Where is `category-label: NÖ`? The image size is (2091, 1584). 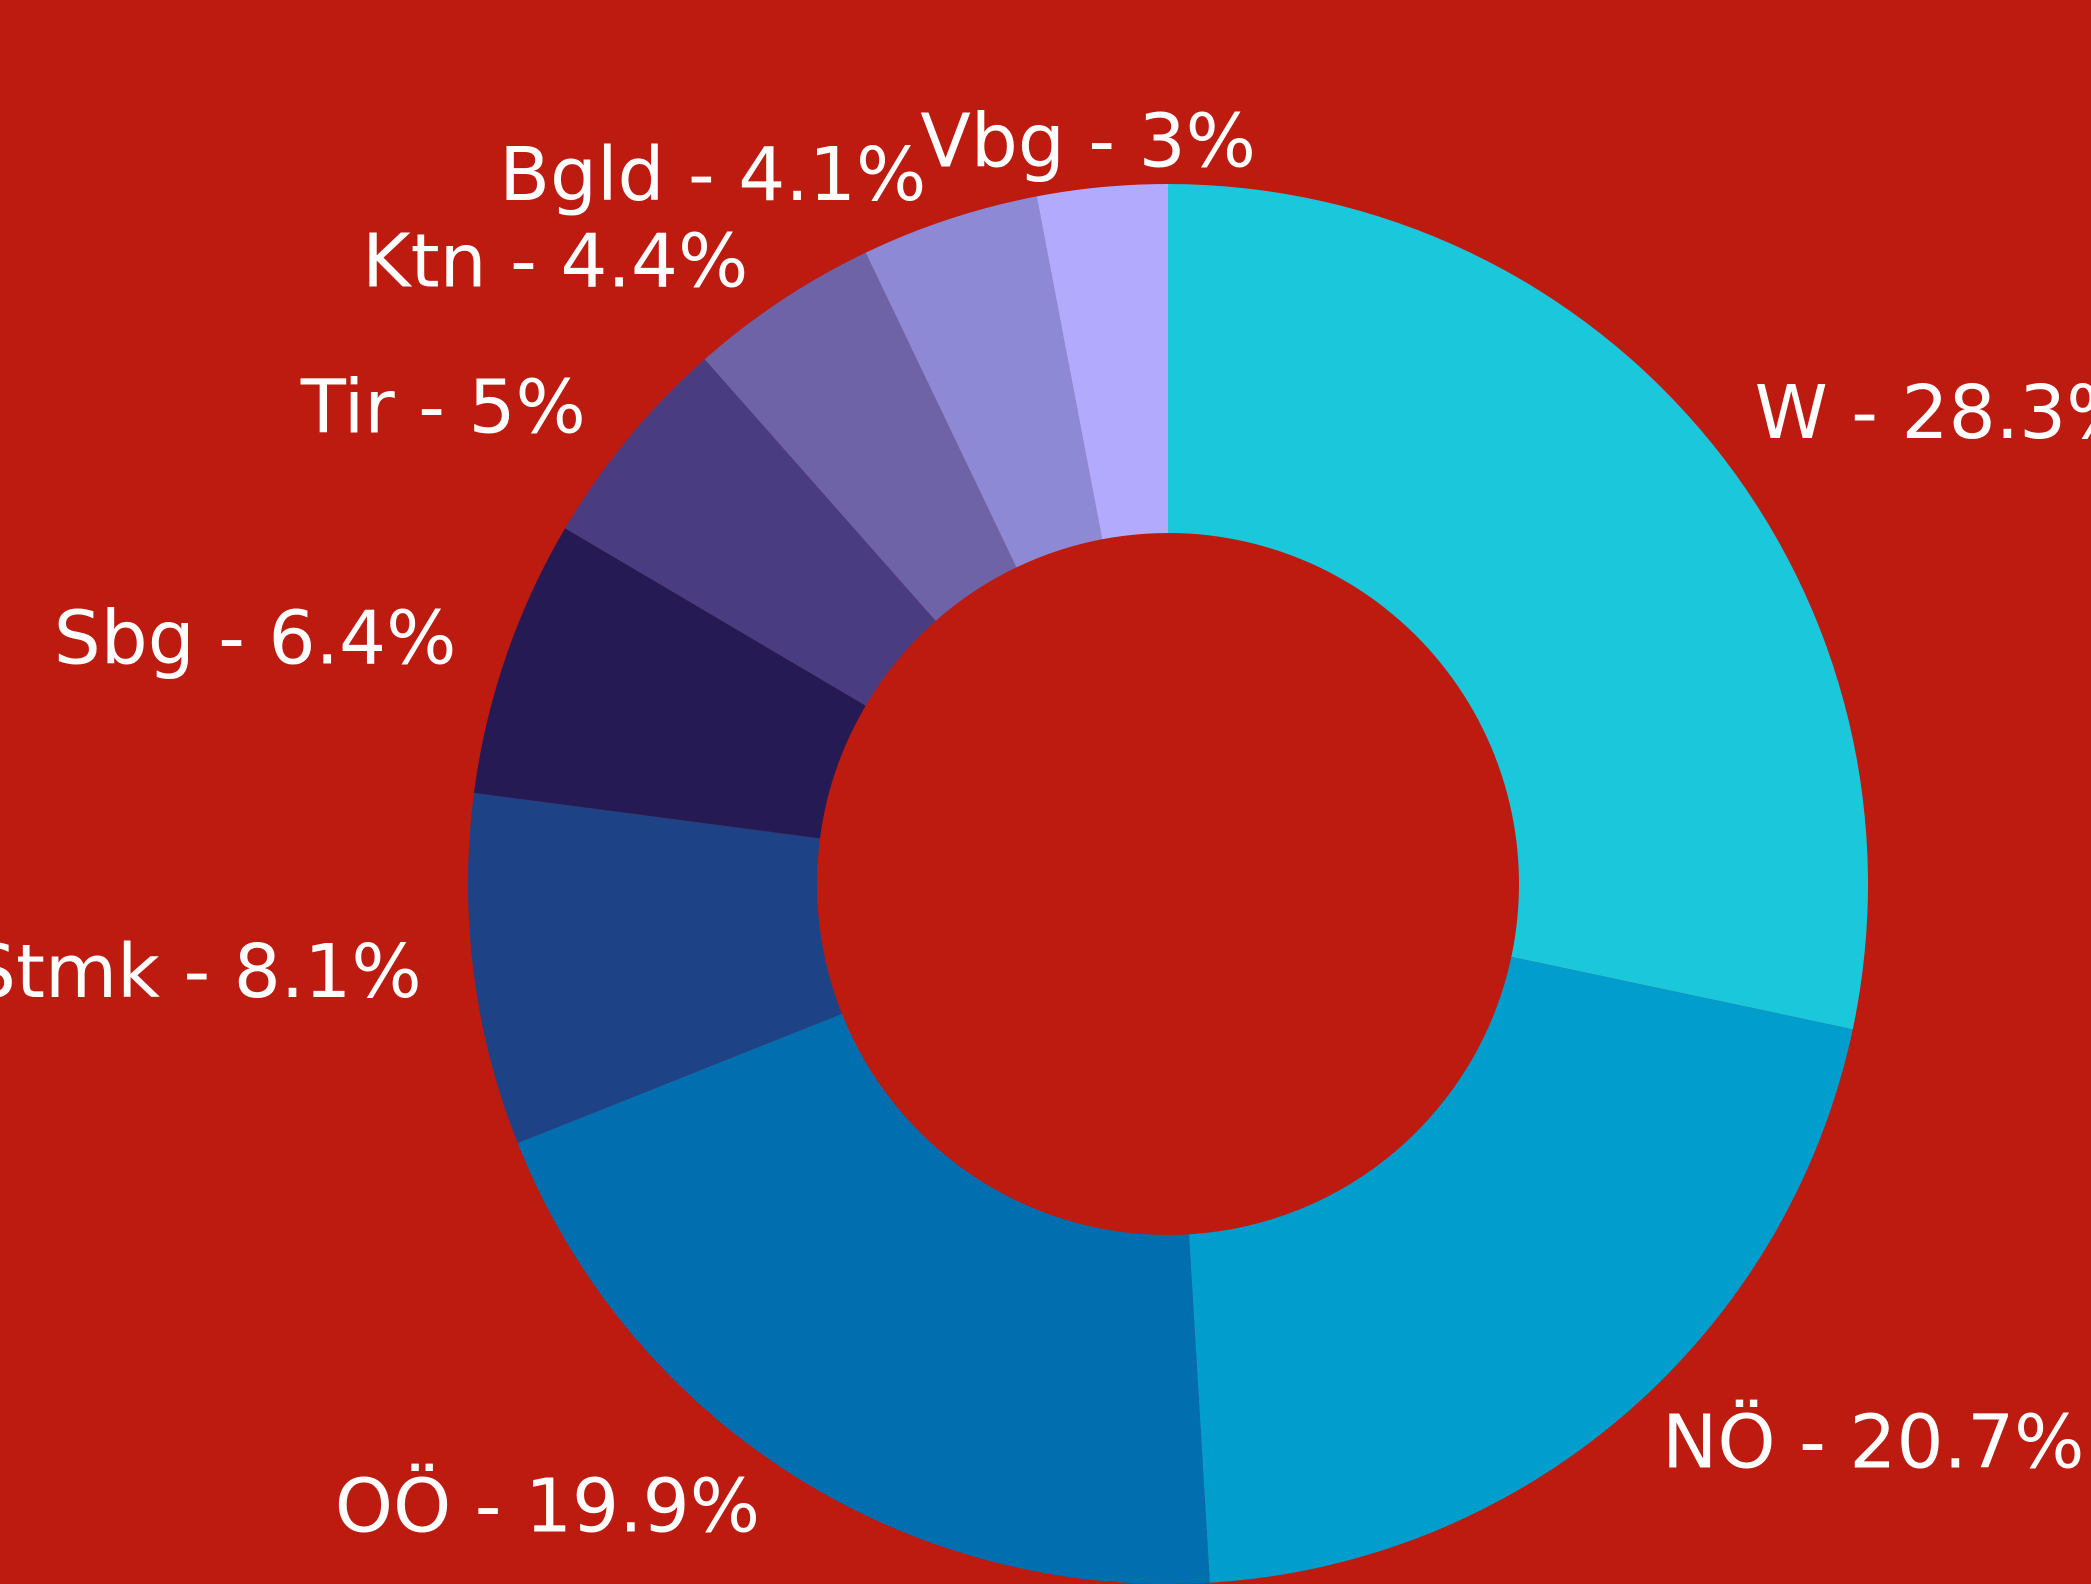 category-label: NÖ is located at coordinates (1719, 1441).